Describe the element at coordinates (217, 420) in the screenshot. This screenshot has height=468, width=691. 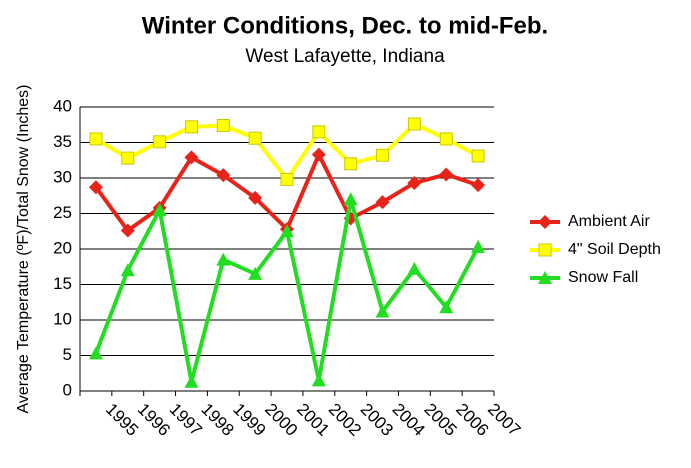
I see `x-tick-label: 1998` at that location.